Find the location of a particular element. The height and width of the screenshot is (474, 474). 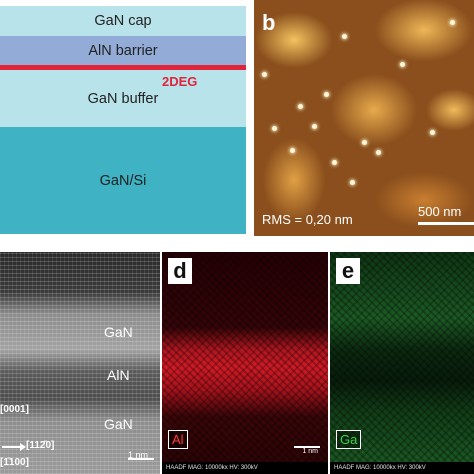

arrow-head-icon is located at coordinates (23, 447).